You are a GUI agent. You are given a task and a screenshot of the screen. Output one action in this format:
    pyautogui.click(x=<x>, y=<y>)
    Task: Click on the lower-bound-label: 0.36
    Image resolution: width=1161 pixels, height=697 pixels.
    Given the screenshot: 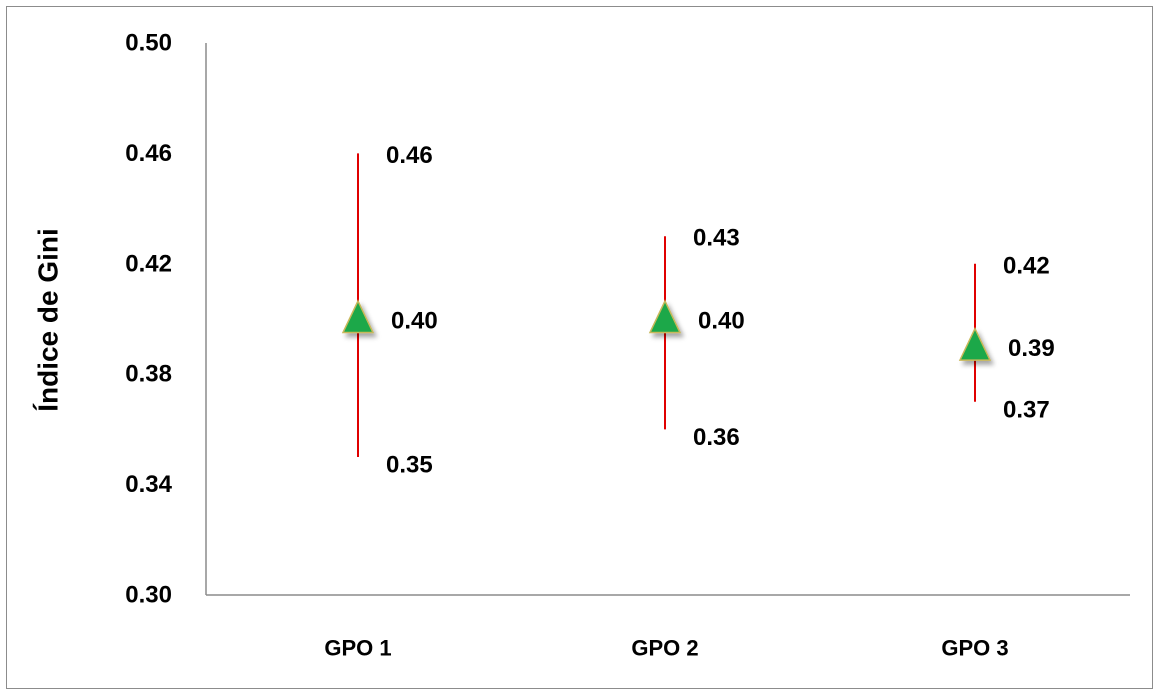 What is the action you would take?
    pyautogui.click(x=716, y=437)
    